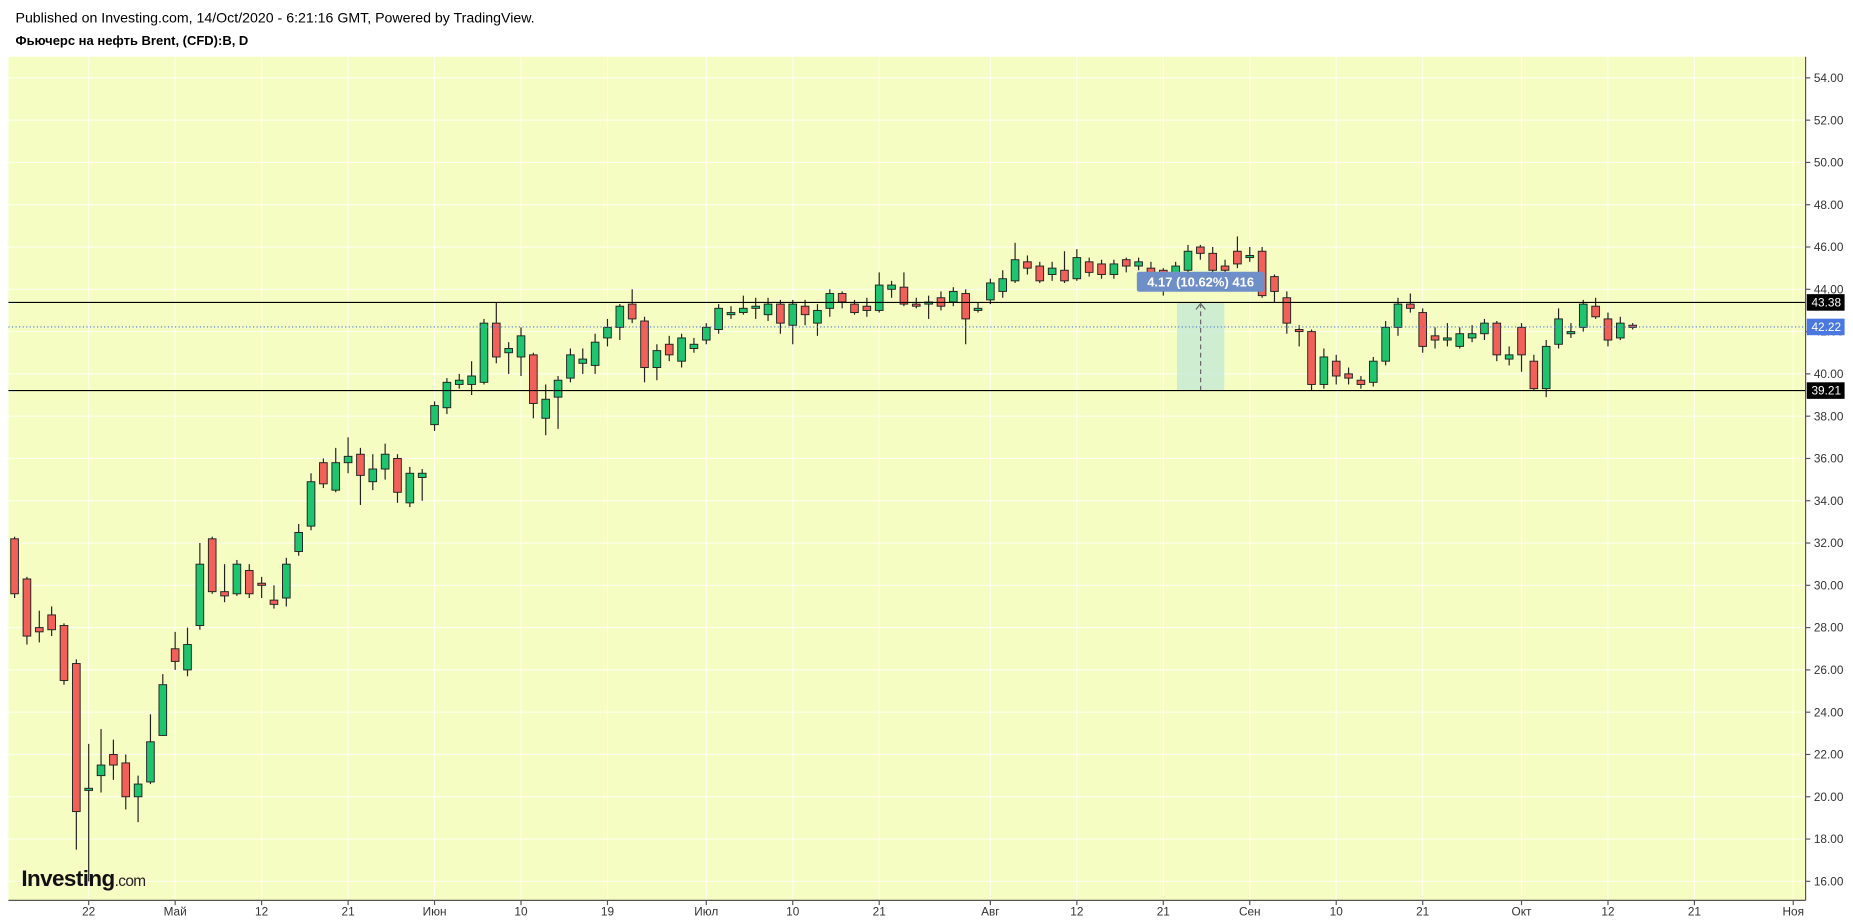 The width and height of the screenshot is (1853, 924). I want to click on x-tick-label: Окт, so click(1522, 912).